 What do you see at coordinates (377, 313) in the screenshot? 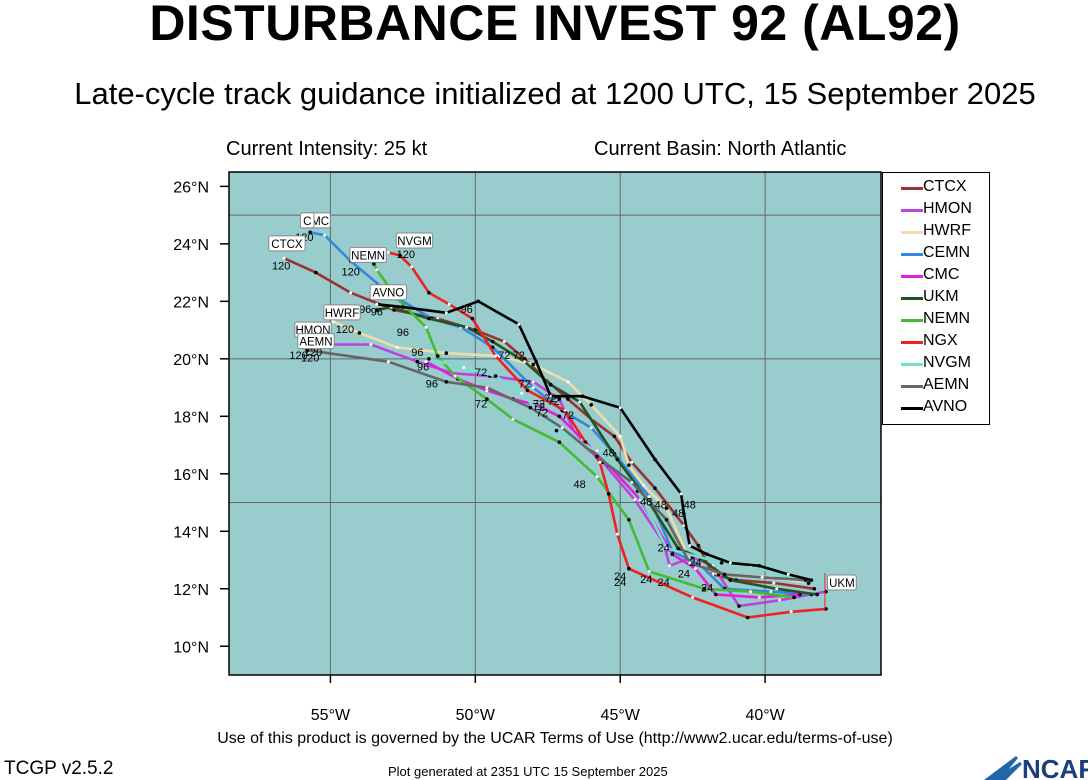
I see `forecast-hour-label: 96` at bounding box center [377, 313].